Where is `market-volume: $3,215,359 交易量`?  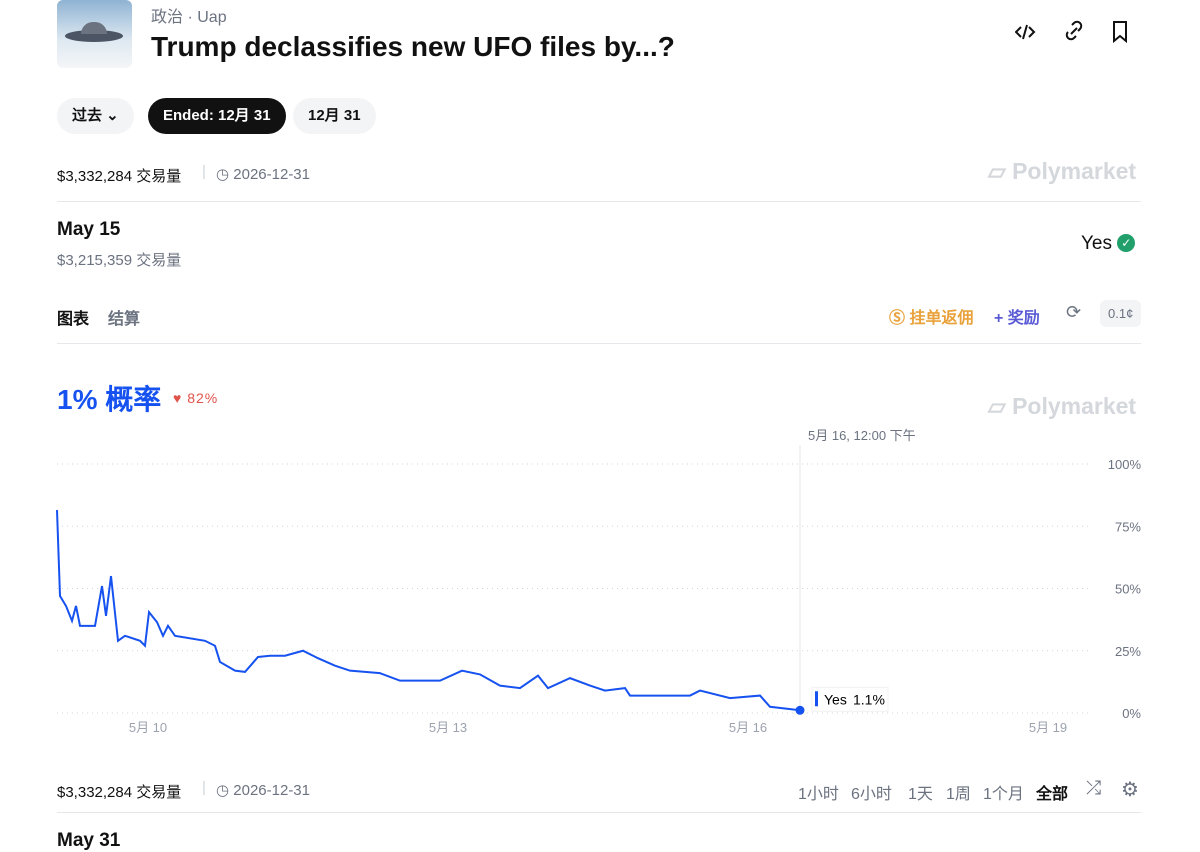
market-volume: $3,215,359 交易量 is located at coordinates (119, 260).